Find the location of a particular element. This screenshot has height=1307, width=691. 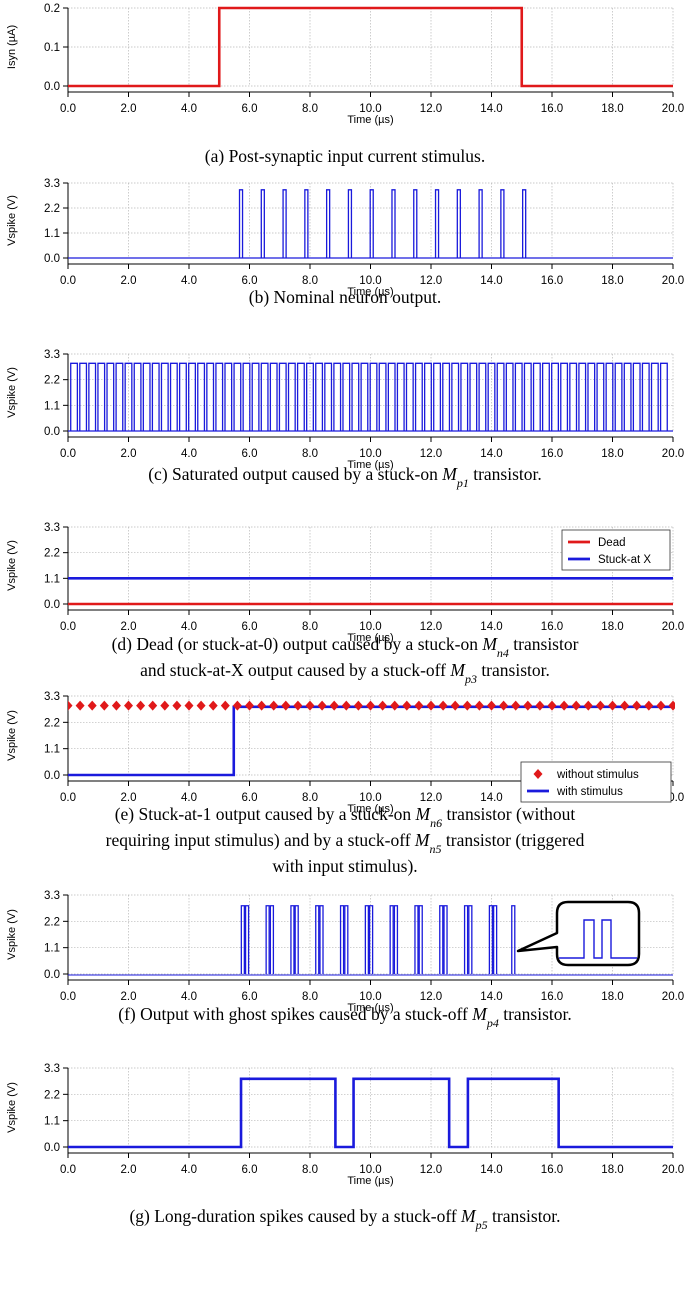

legend-label: without stimulus is located at coordinates (597, 775).